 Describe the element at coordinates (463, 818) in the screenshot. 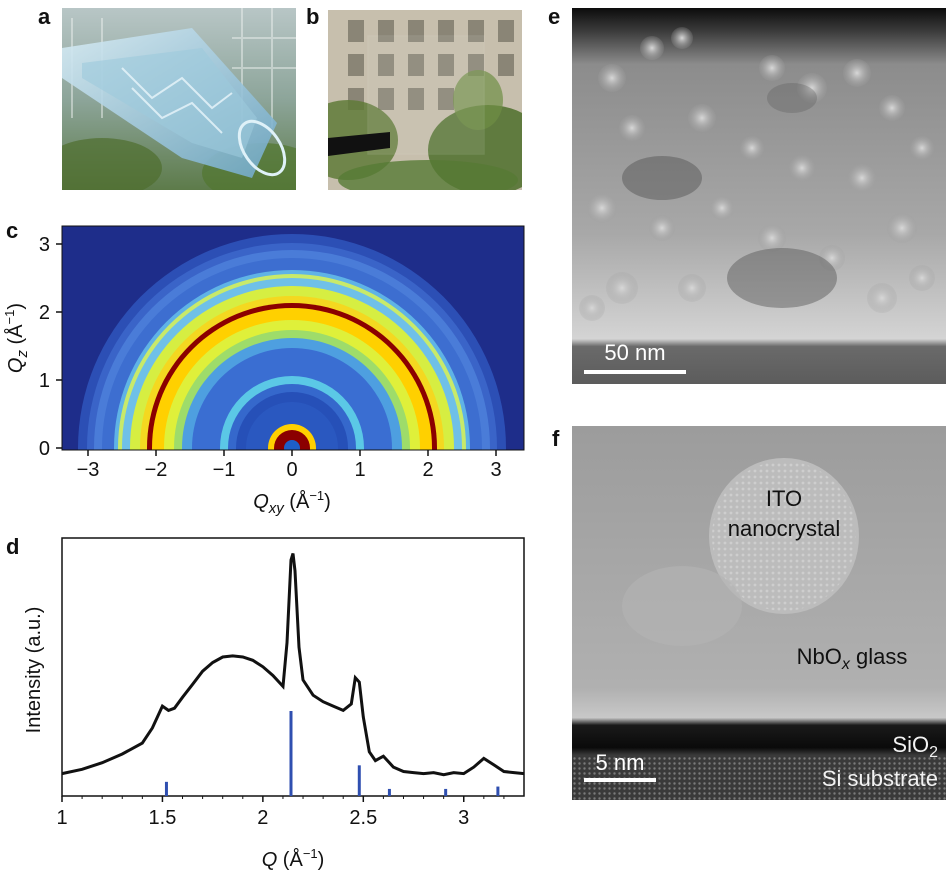

I see `d-x-tick: 3` at that location.